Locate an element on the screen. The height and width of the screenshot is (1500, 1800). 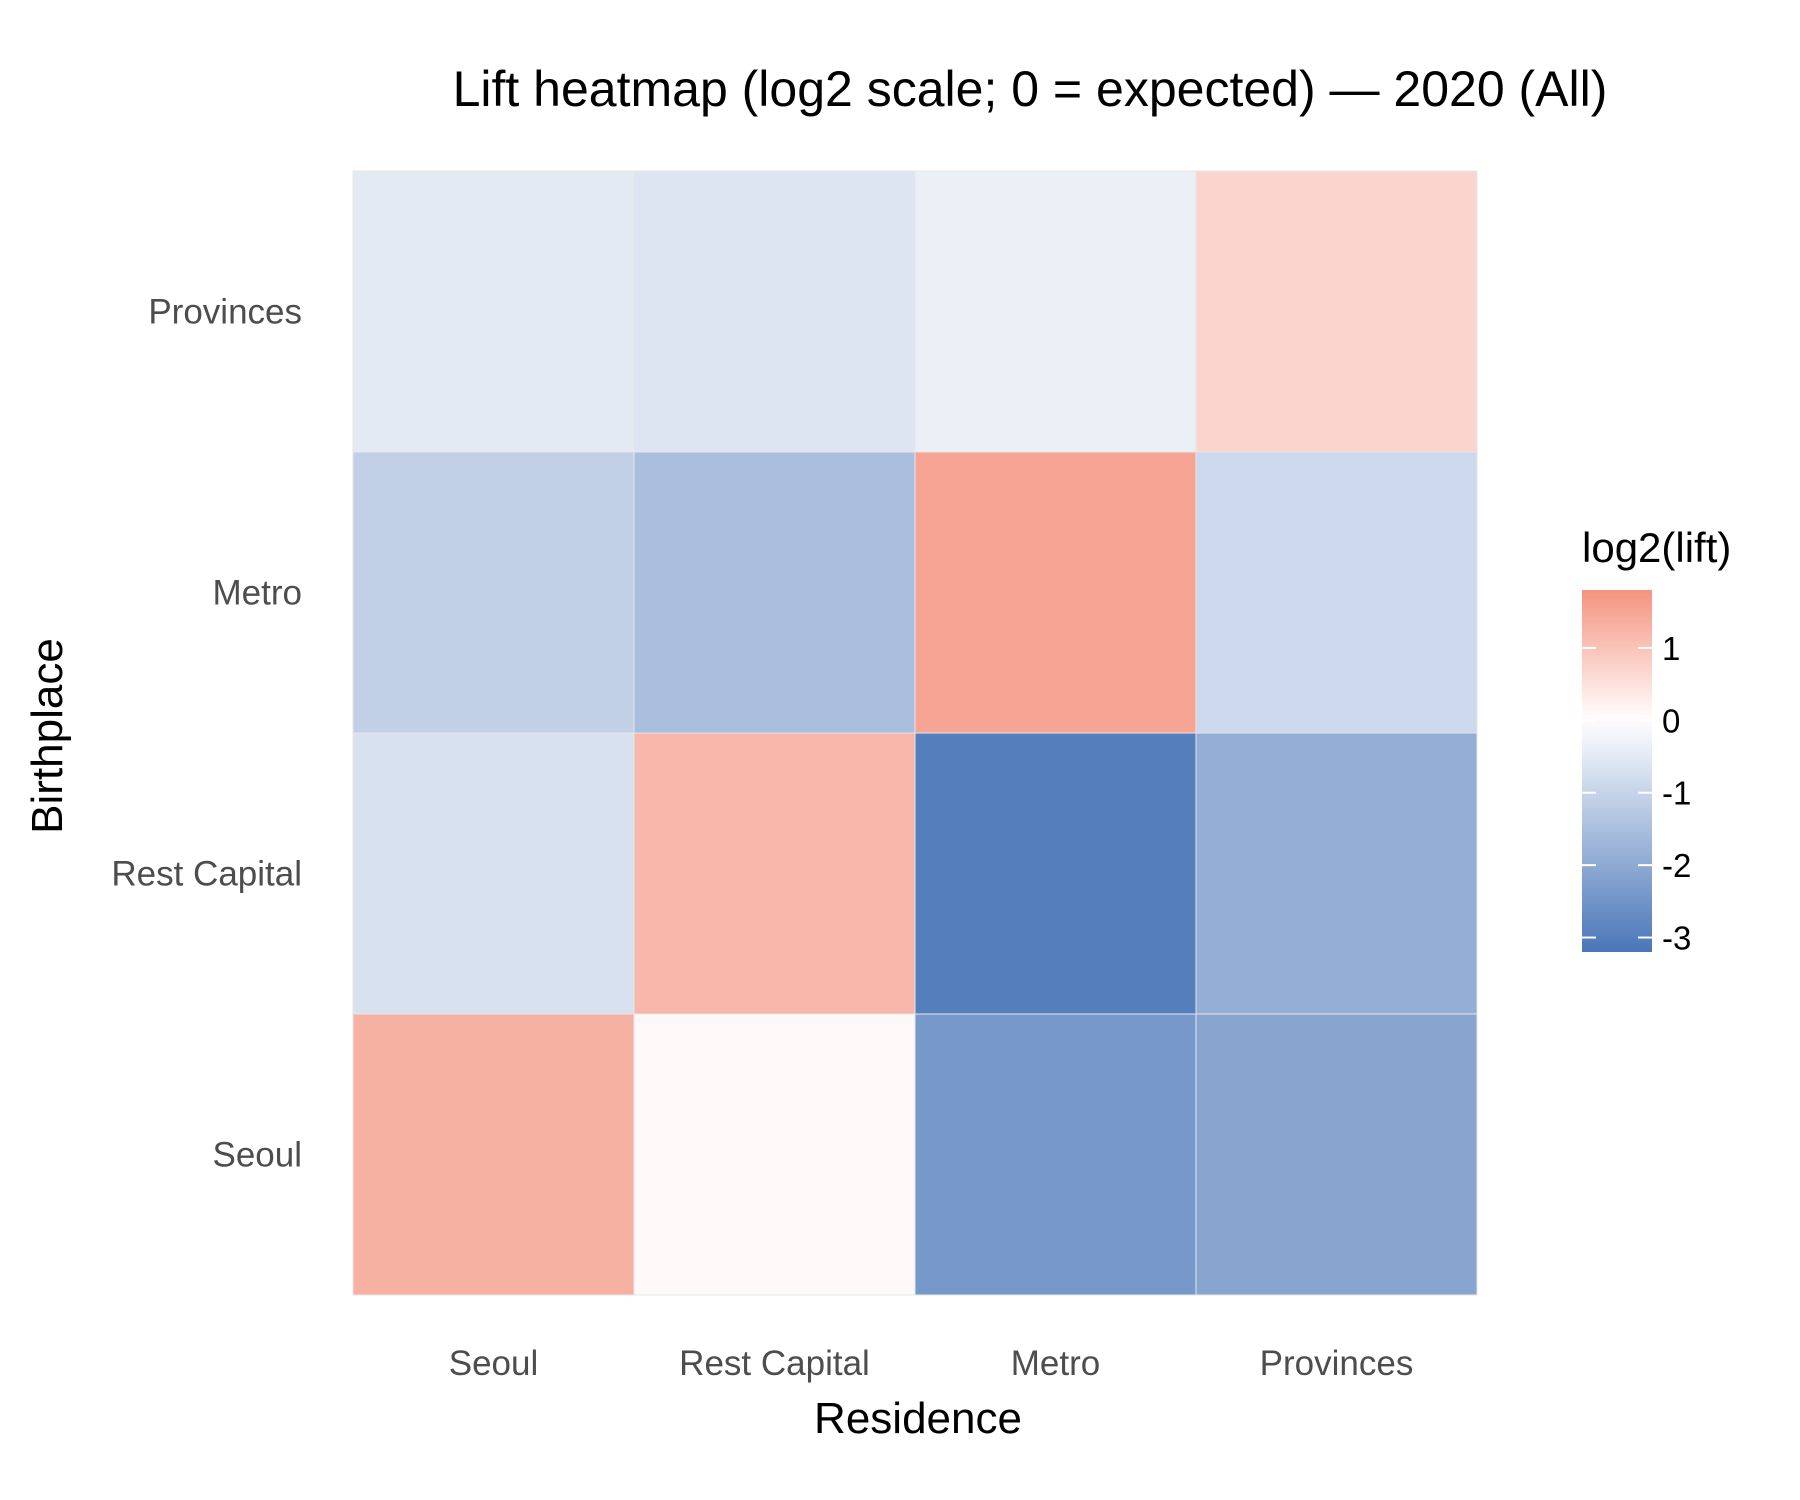
heatmap-cell-rest-capital-rest-capital is located at coordinates (774, 873).